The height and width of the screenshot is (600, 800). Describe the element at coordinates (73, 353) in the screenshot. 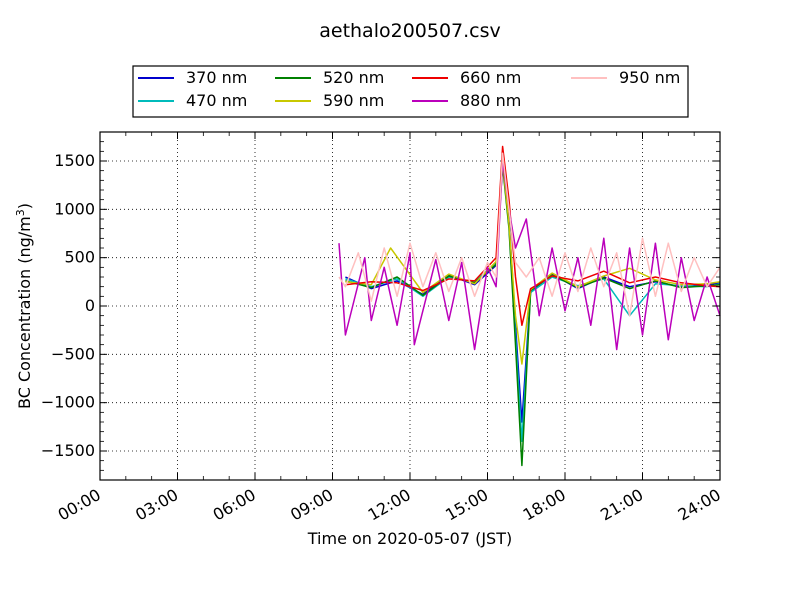

I see `y-tick-label: −500` at that location.